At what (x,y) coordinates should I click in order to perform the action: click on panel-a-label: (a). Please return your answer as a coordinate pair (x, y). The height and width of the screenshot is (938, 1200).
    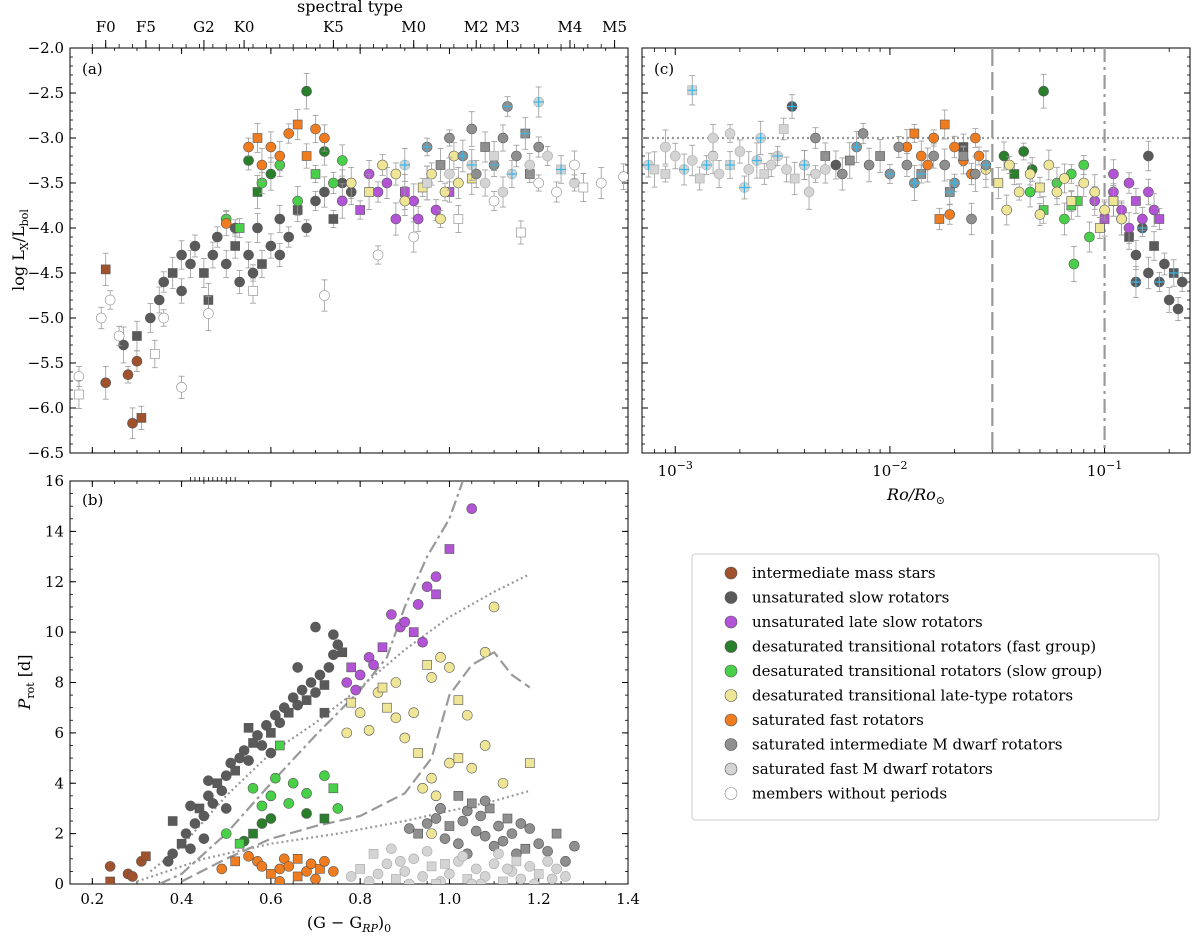
    Looking at the image, I should click on (92, 69).